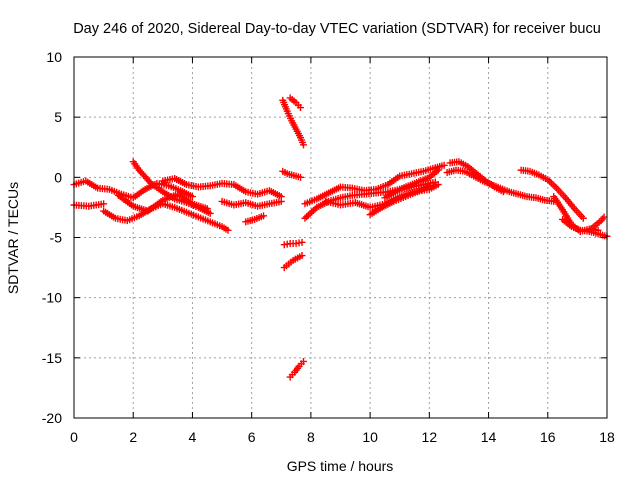  What do you see at coordinates (370, 437) in the screenshot?
I see `x-tick-label: 10` at bounding box center [370, 437].